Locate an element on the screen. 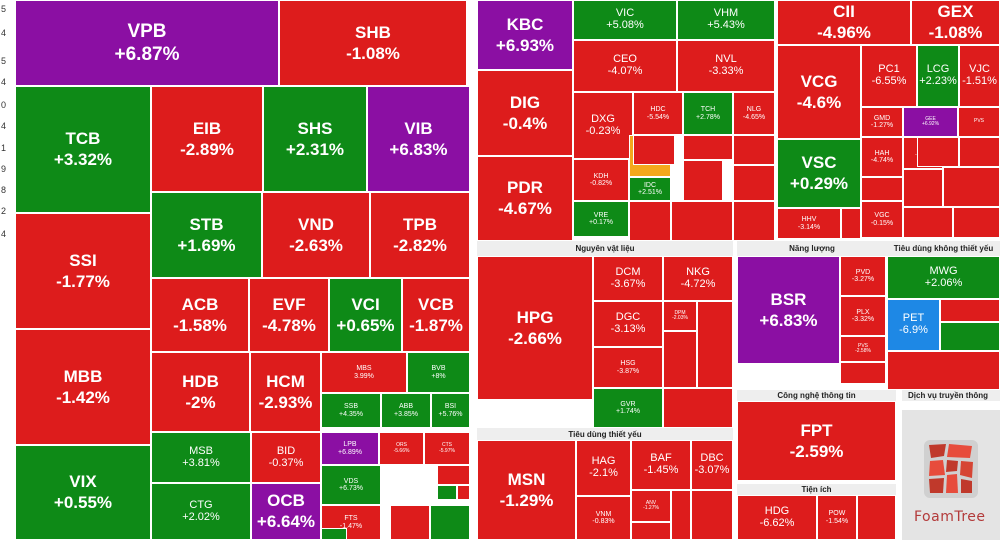 The width and height of the screenshot is (1000, 540). stock-tile-abb: ABB +3.85% is located at coordinates (406, 410).